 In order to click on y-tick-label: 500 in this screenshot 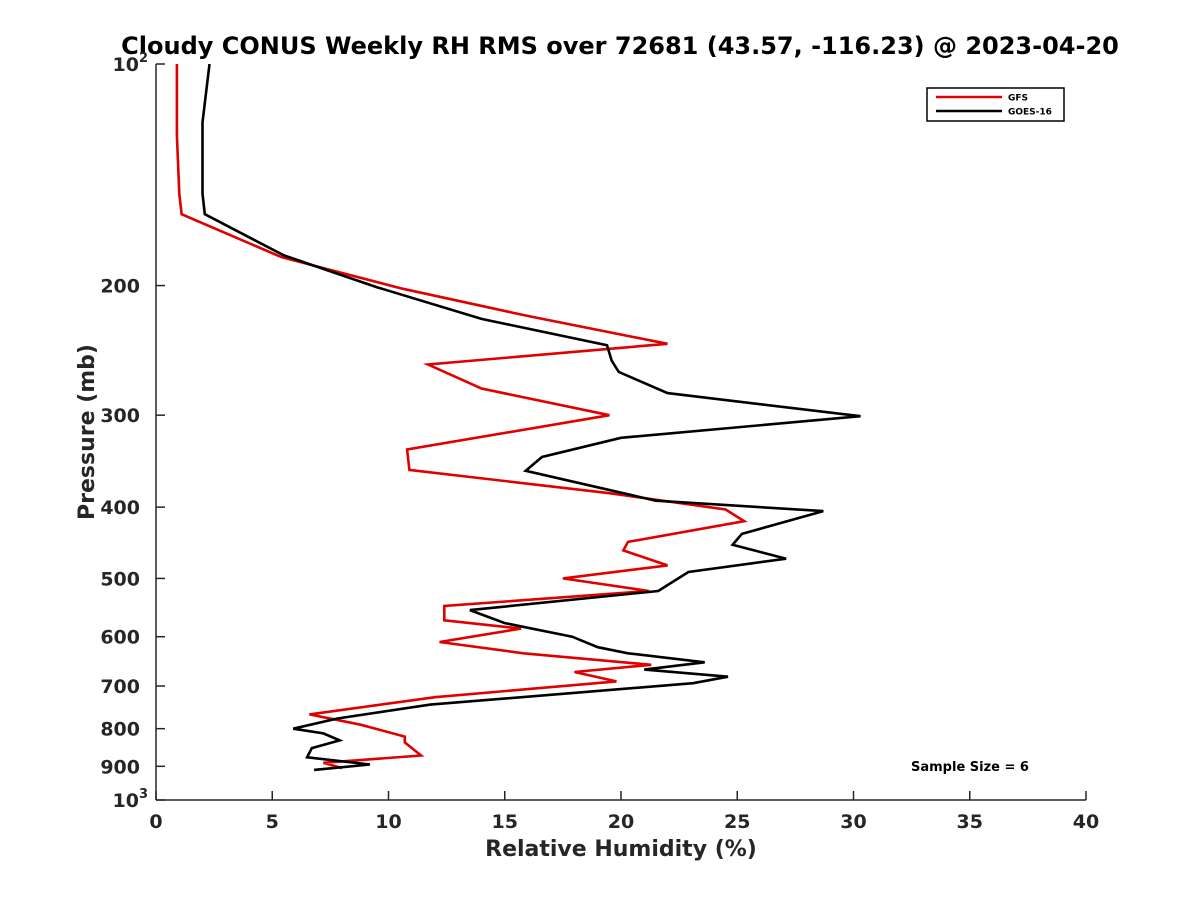, I will do `click(120, 579)`.